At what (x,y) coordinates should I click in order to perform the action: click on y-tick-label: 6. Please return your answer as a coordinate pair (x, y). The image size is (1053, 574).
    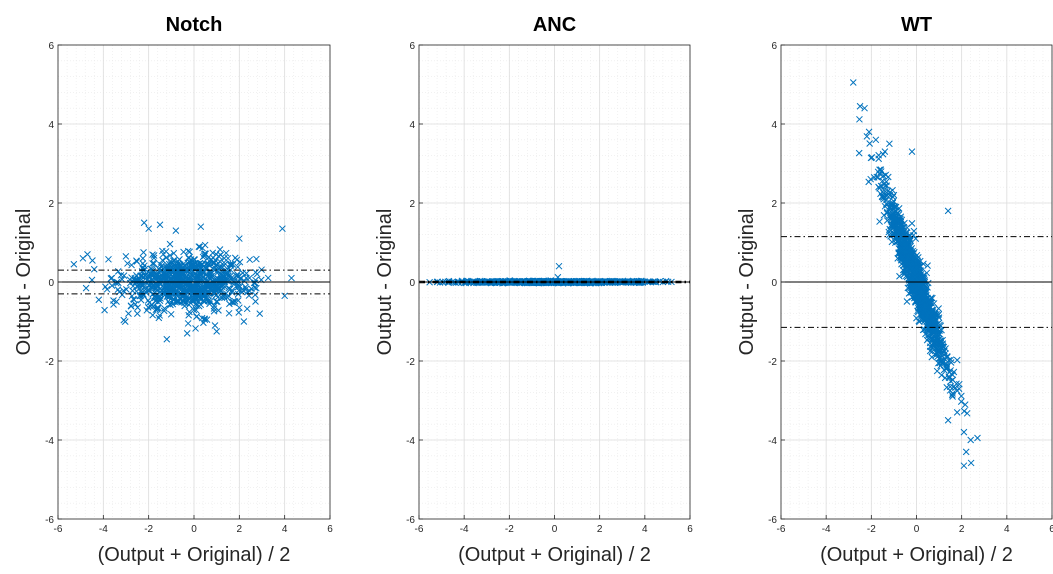
    Looking at the image, I should click on (51, 46).